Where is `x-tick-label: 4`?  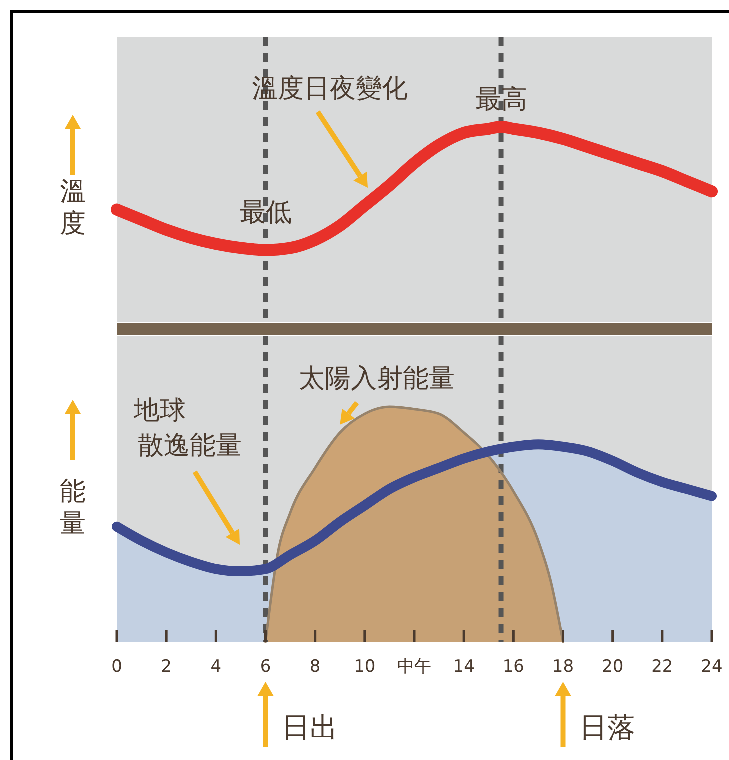
x-tick-label: 4 is located at coordinates (216, 667).